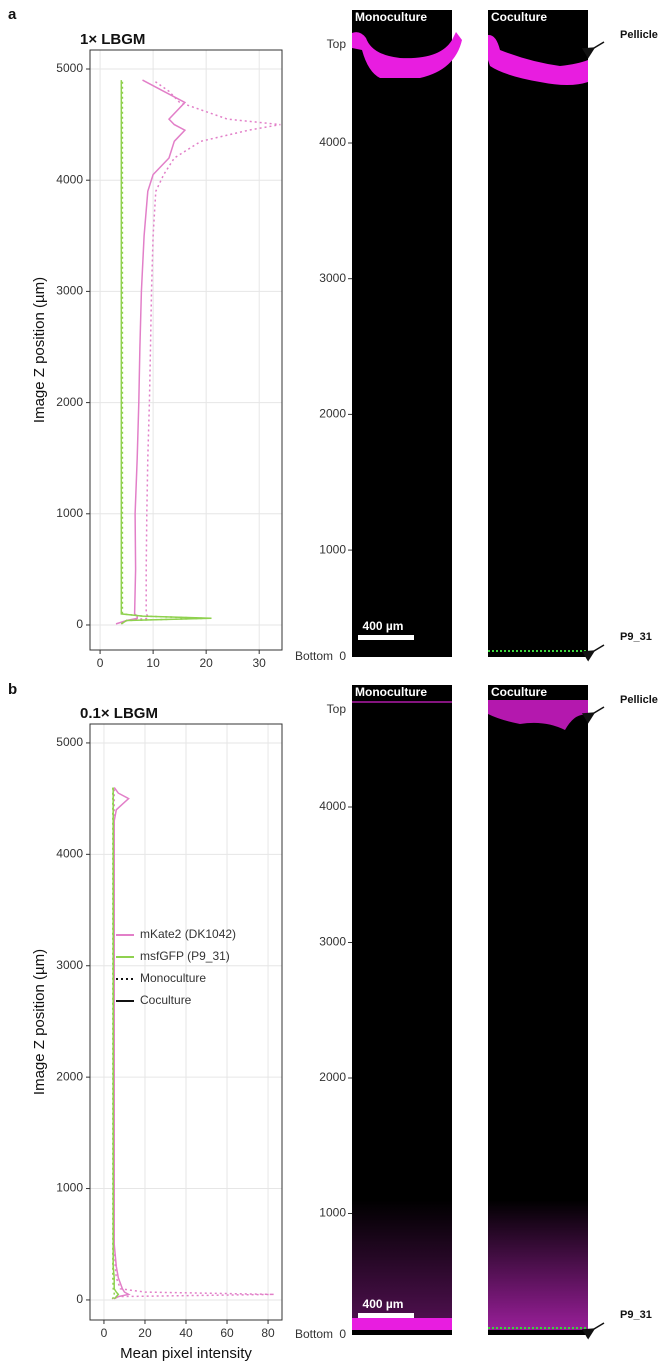 The width and height of the screenshot is (670, 1365). Describe the element at coordinates (186, 1333) in the screenshot. I see `x-tick-label: 40` at that location.